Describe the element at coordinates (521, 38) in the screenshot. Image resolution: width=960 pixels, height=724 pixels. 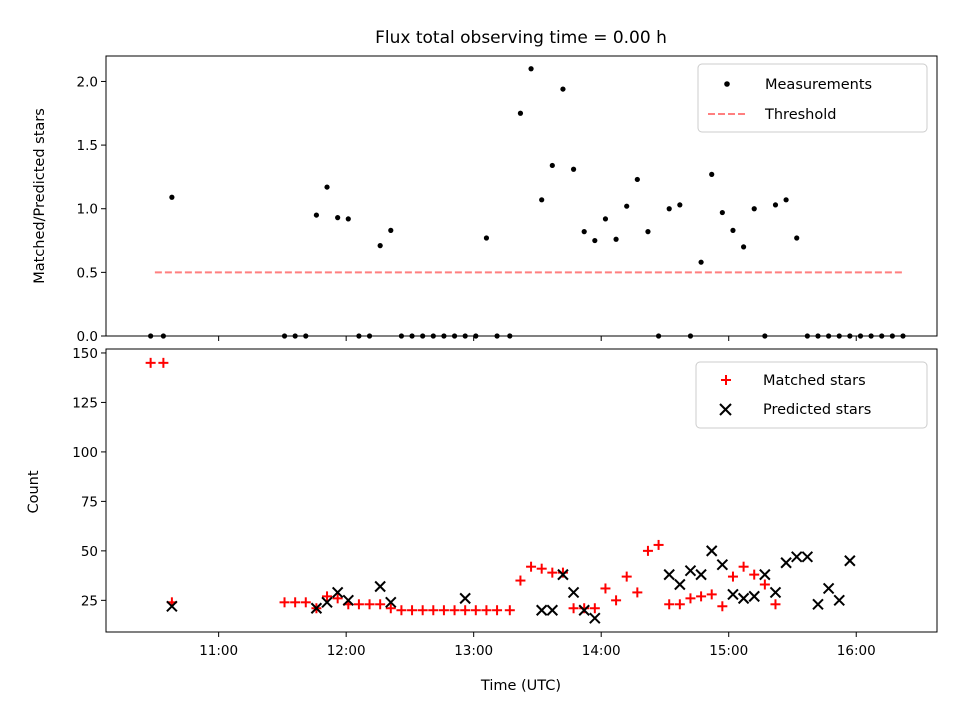
I see `chart-title: Flux total observing time = 0.00 h` at that location.